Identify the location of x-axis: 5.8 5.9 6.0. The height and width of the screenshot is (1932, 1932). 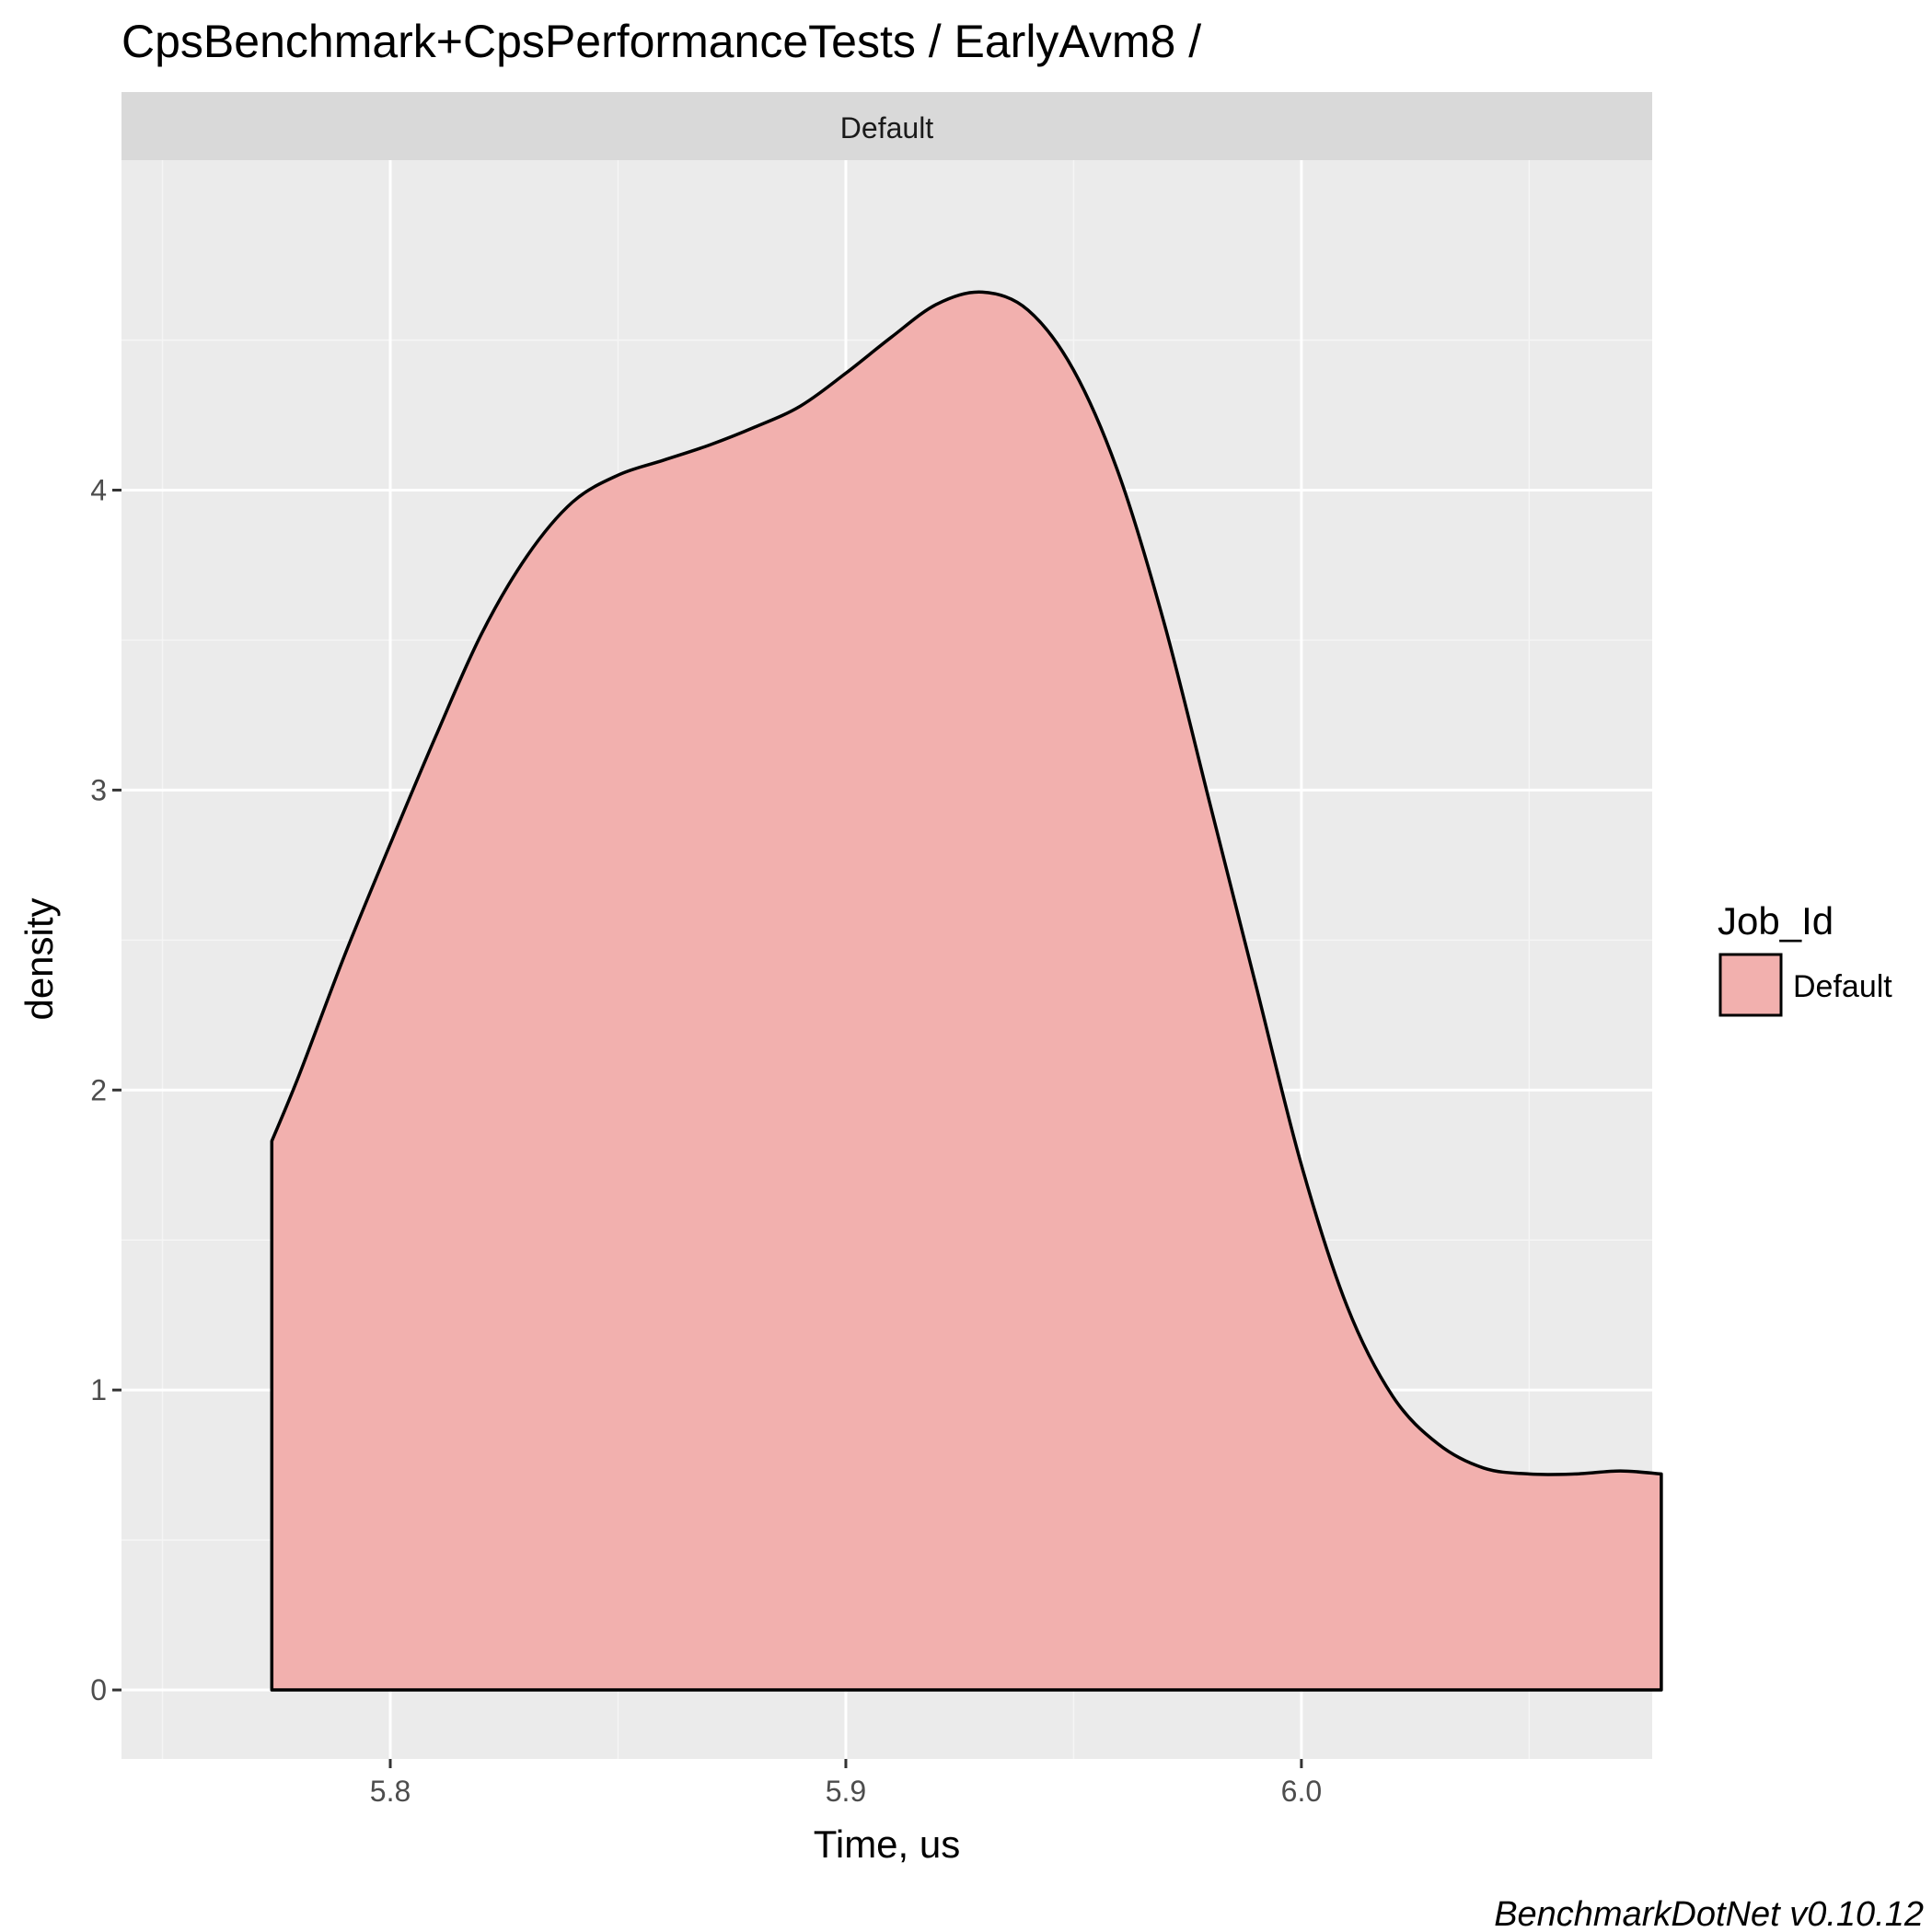
(846, 1784).